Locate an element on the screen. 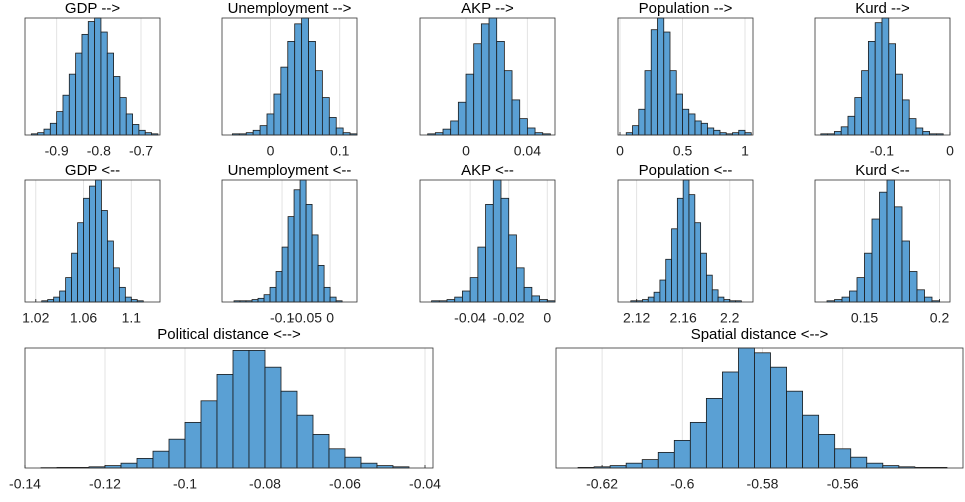 Image resolution: width=965 pixels, height=502 pixels. x-tick-label: 0.1 is located at coordinates (340, 151).